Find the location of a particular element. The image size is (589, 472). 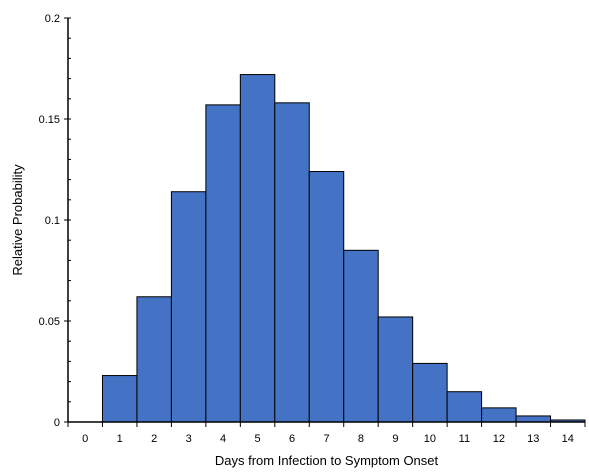

y-tick-label-2: 0.1 is located at coordinates (52, 221).